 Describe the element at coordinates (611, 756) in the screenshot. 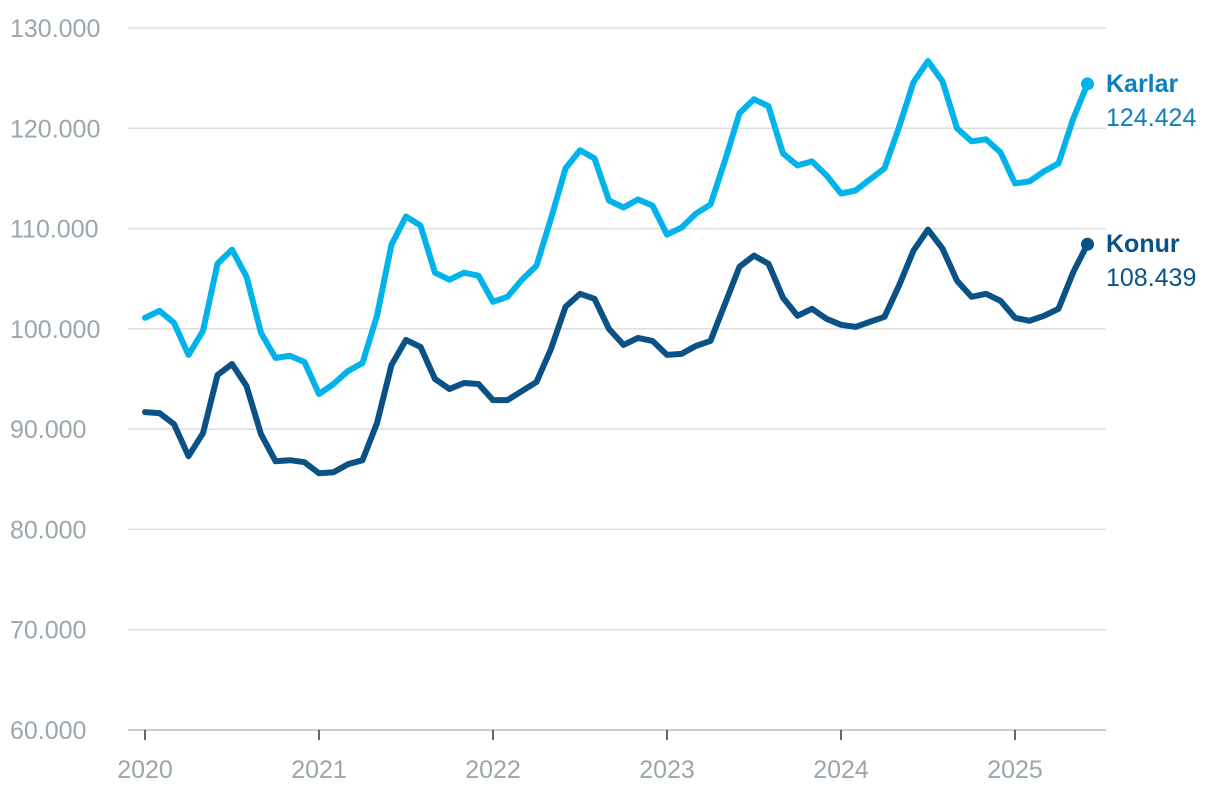

I see `x-axis: 2020 2021 2022 2023 2024 2025` at that location.